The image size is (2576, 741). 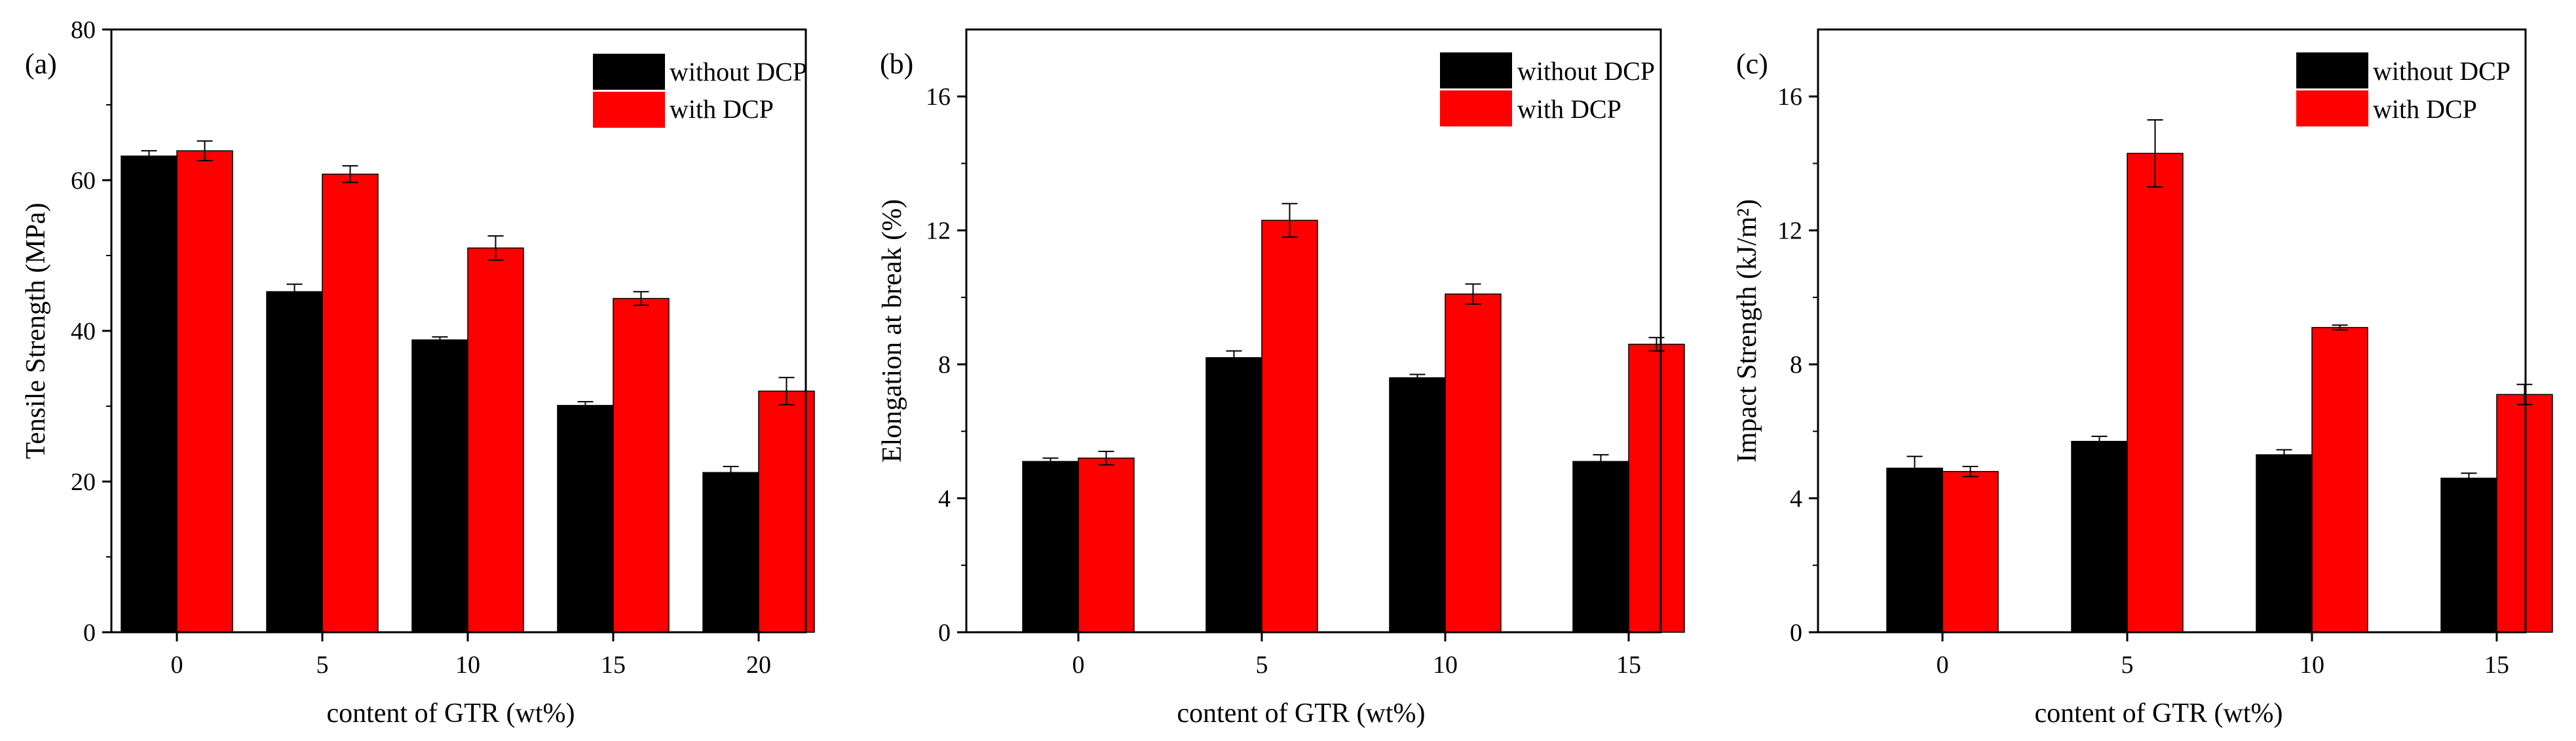 What do you see at coordinates (467, 665) in the screenshot?
I see `panel-a-xtick-label-10: 10` at bounding box center [467, 665].